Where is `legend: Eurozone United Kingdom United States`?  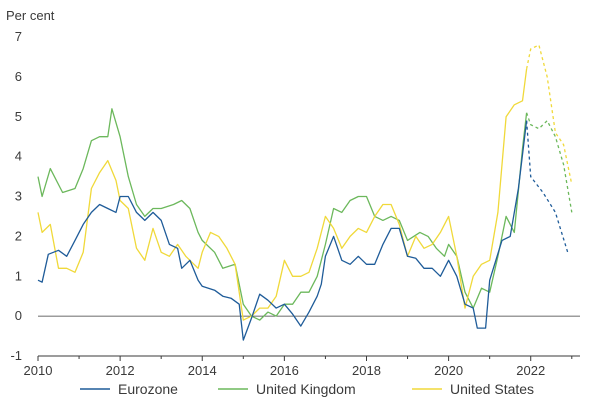 legend: Eurozone United Kingdom United States is located at coordinates (307, 389).